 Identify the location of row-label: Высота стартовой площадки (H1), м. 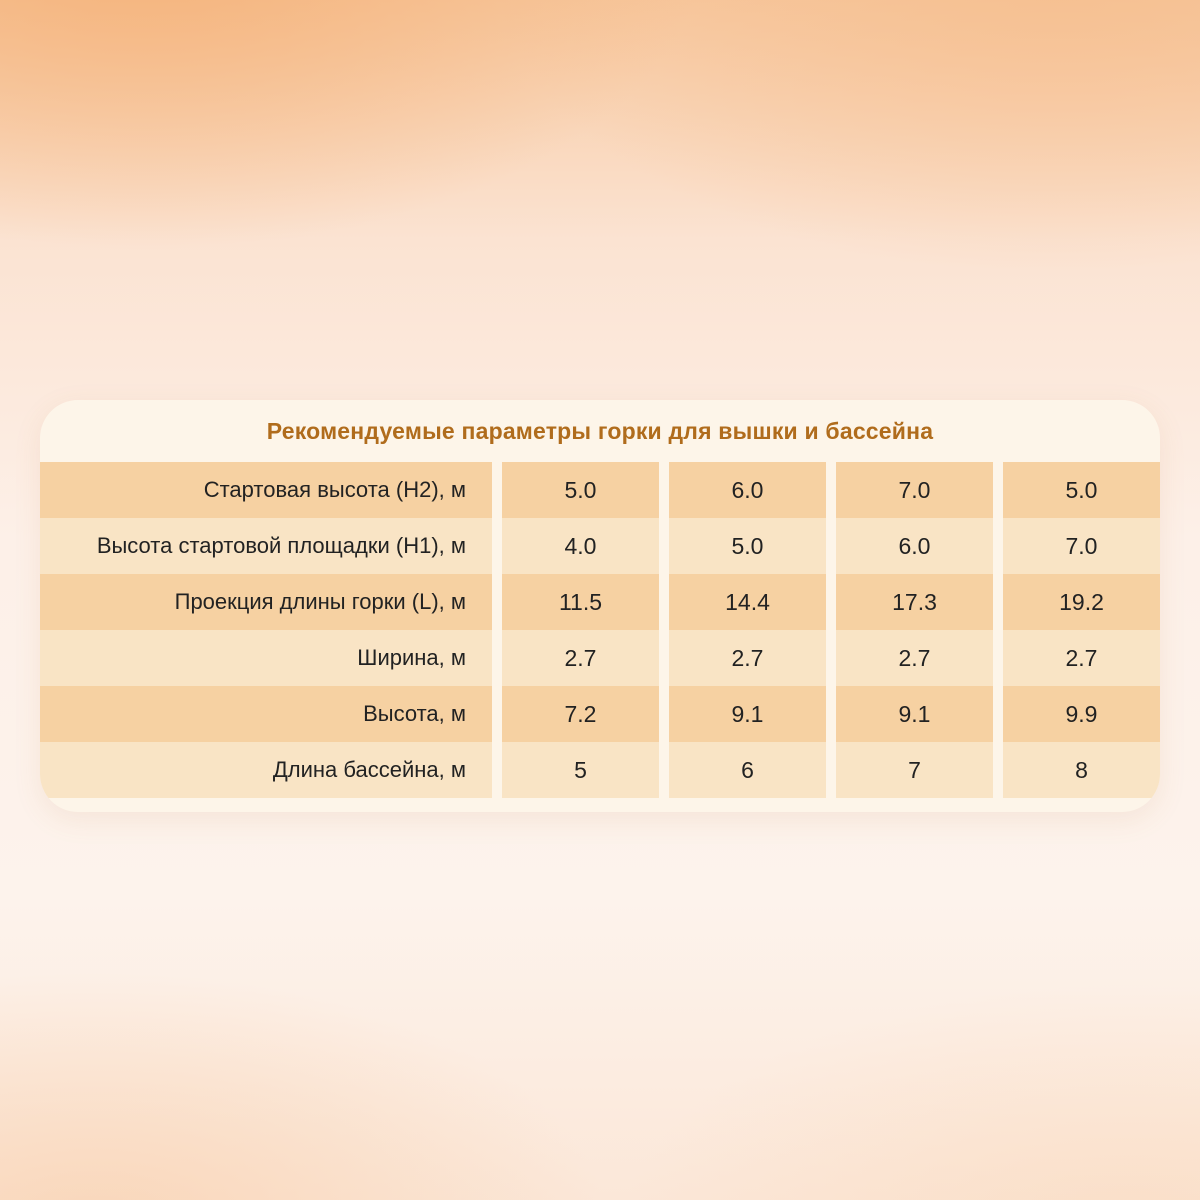
(266, 546).